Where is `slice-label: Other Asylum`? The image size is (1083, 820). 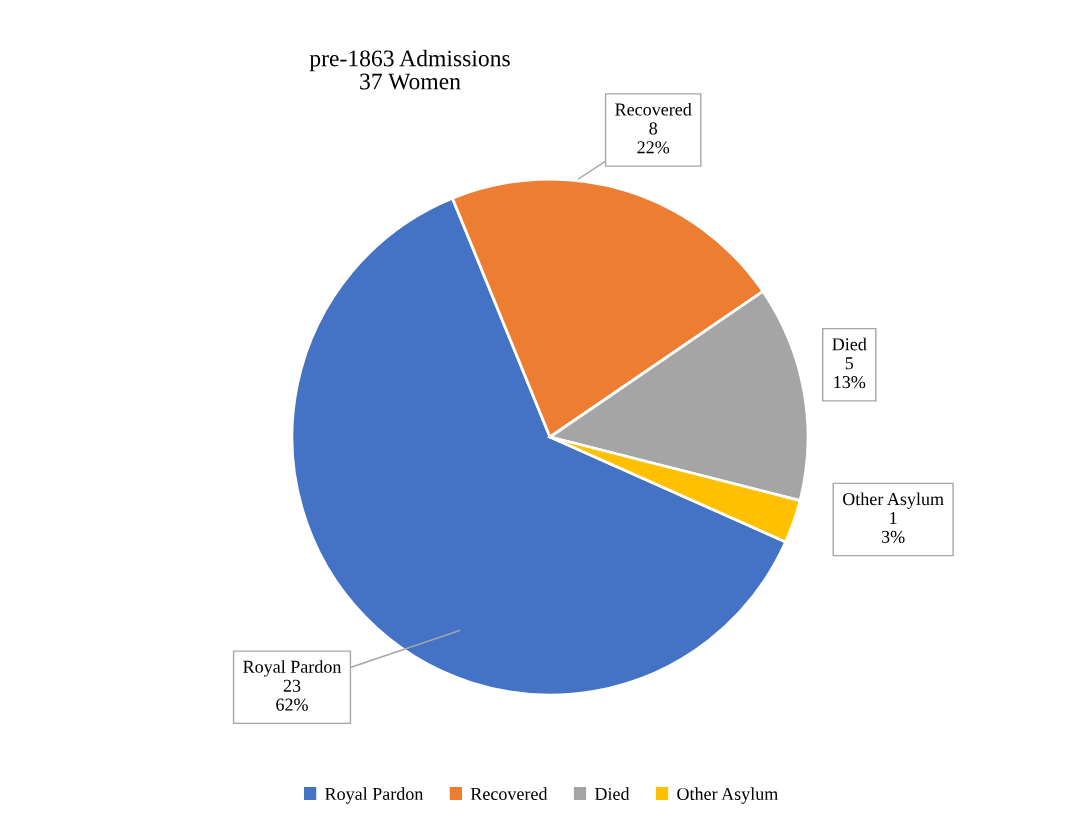
slice-label: Other Asylum is located at coordinates (893, 500).